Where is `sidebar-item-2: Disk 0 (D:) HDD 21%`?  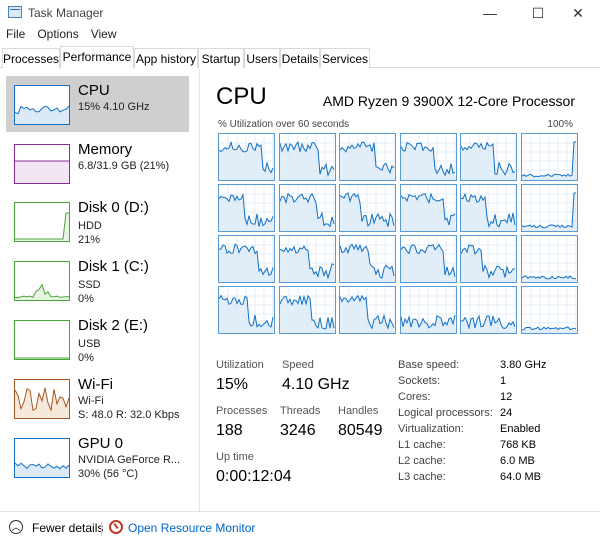
sidebar-item-2: Disk 0 (D:) HDD 21% is located at coordinates (97, 221).